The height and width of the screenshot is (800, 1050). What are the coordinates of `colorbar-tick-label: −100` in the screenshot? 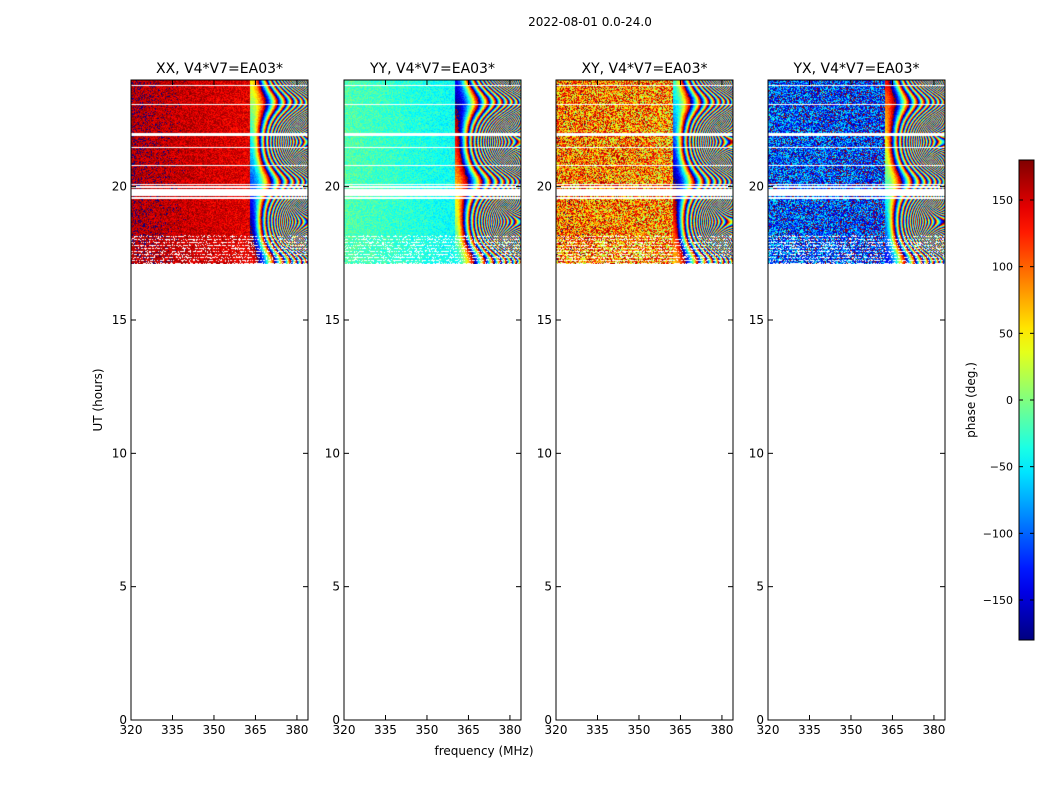 It's located at (998, 533).